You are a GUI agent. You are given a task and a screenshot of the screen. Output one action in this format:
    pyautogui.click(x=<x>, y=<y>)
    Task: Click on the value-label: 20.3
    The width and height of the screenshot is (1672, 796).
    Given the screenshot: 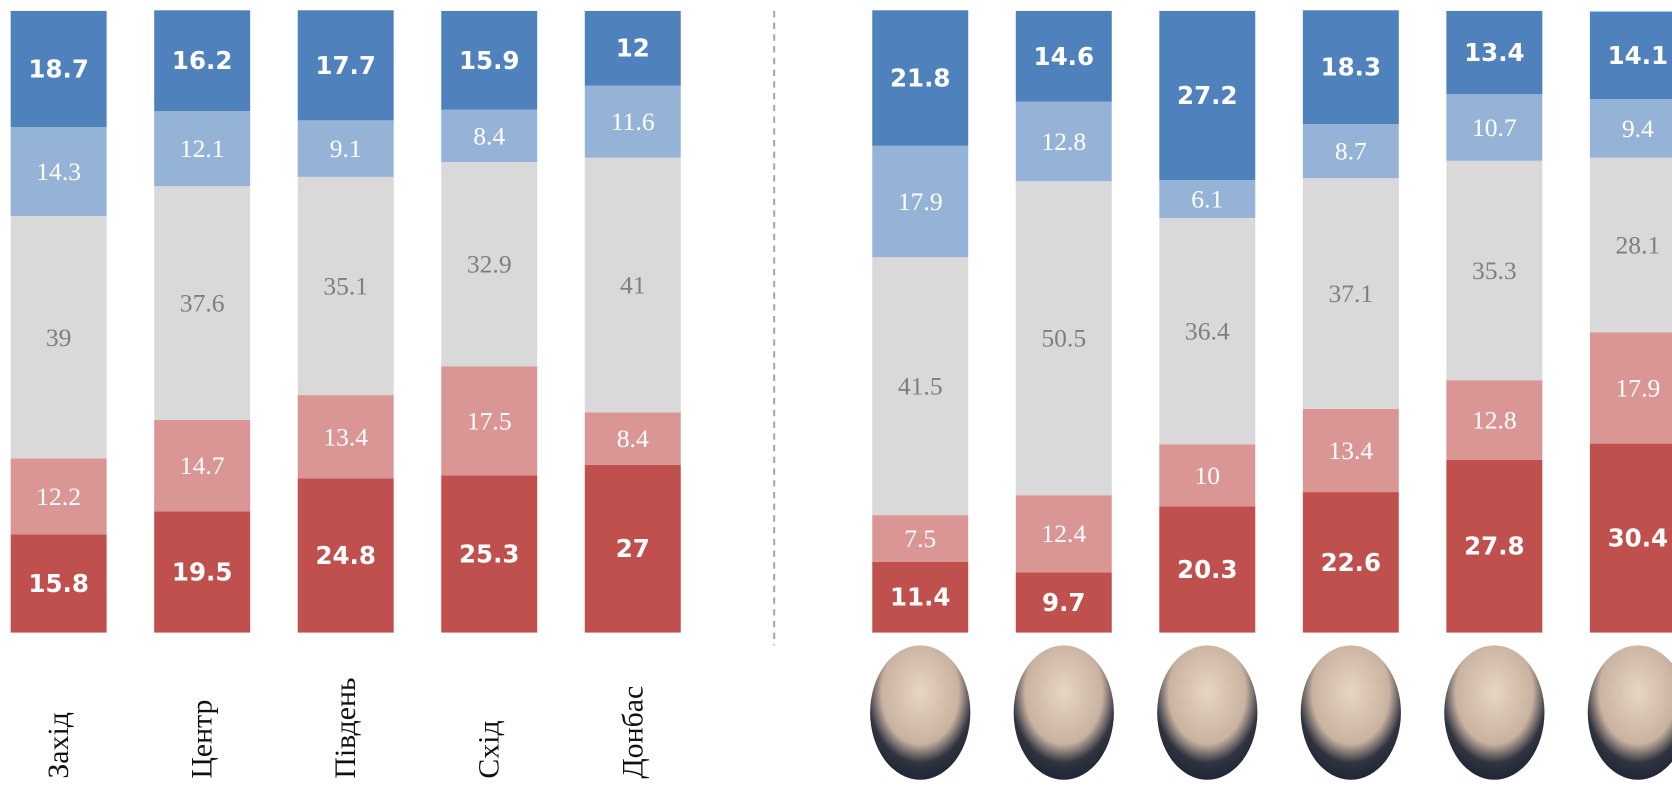 What is the action you would take?
    pyautogui.click(x=1207, y=569)
    